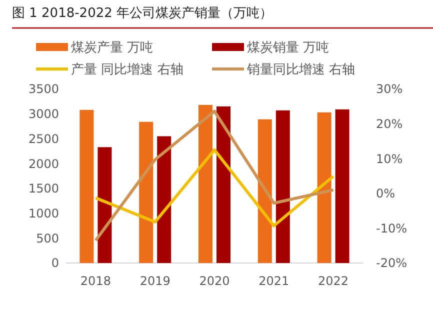 This screenshot has width=433, height=331. What do you see at coordinates (127, 70) in the screenshot?
I see `legend-label: 产量 同比增速 右轴` at bounding box center [127, 70].